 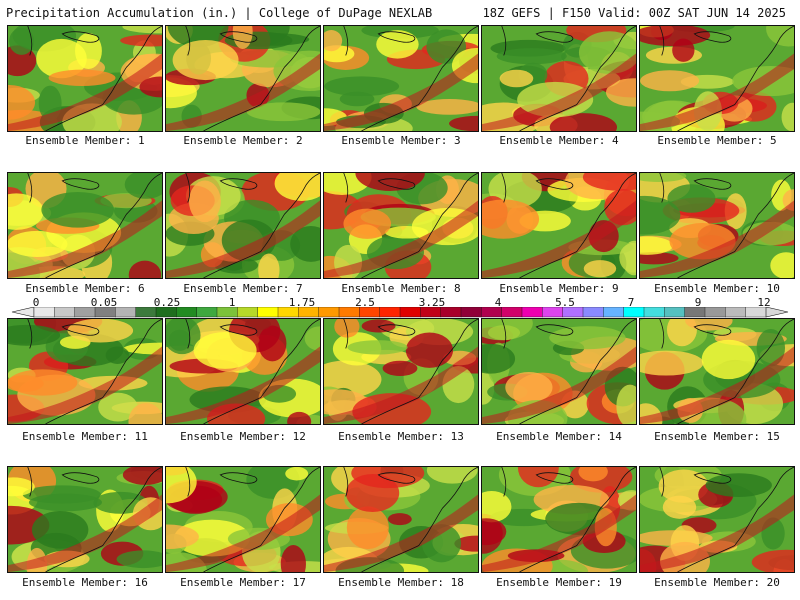 What do you see at coordinates (717, 436) in the screenshot?
I see `ensemble-member-label: Ensemble Member: 15` at bounding box center [717, 436].